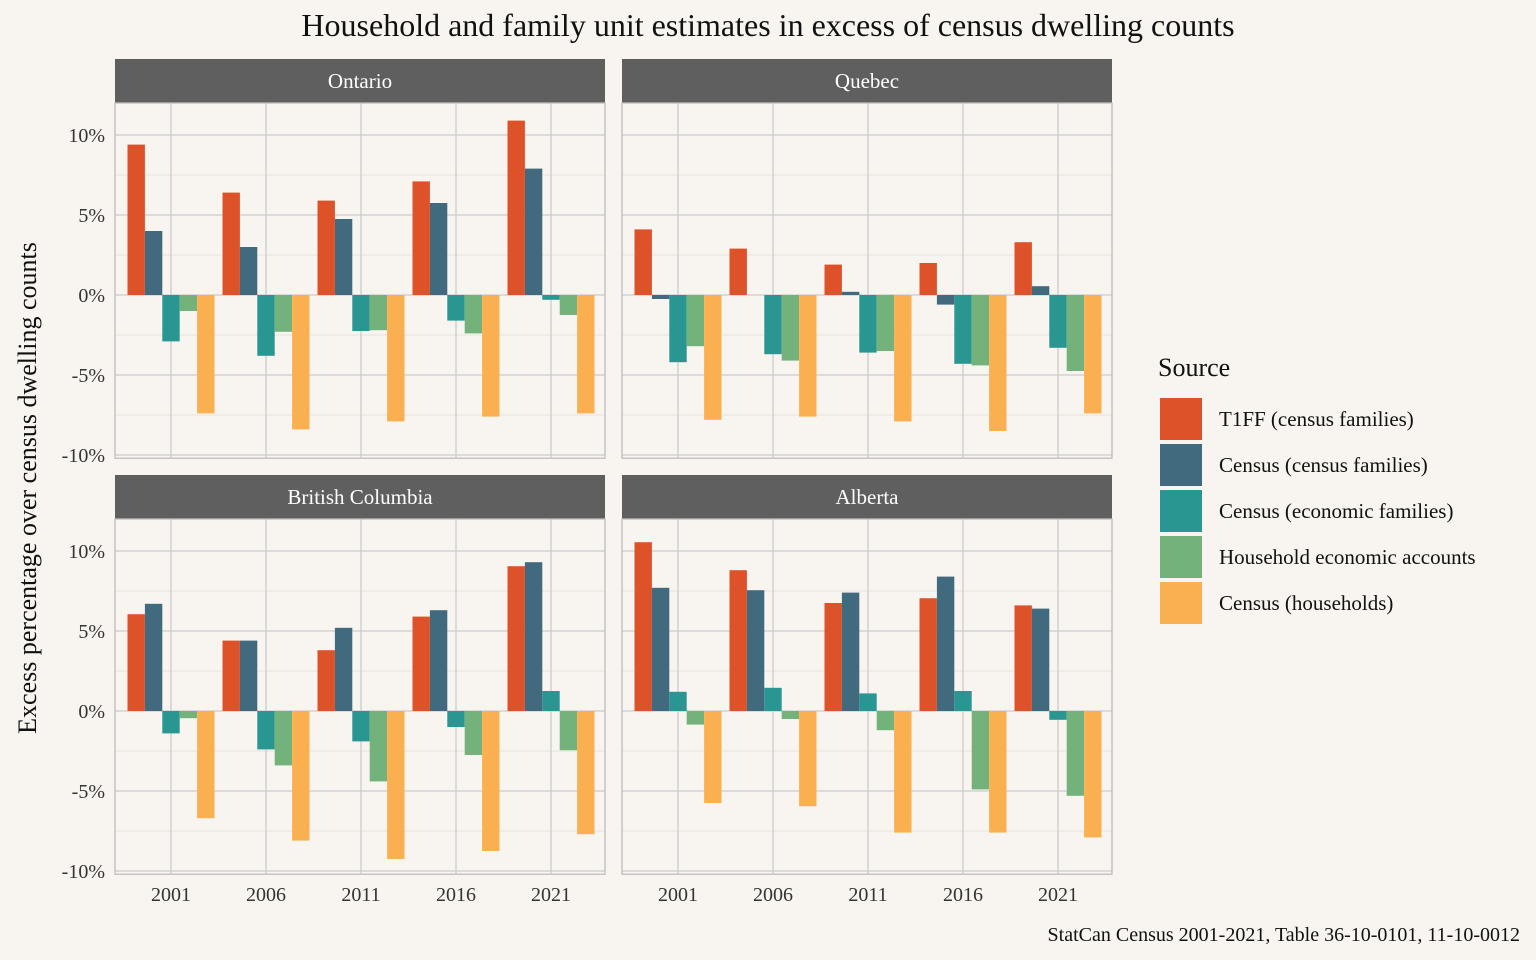  I want to click on y-tick-label: 10%, so click(86, 136).